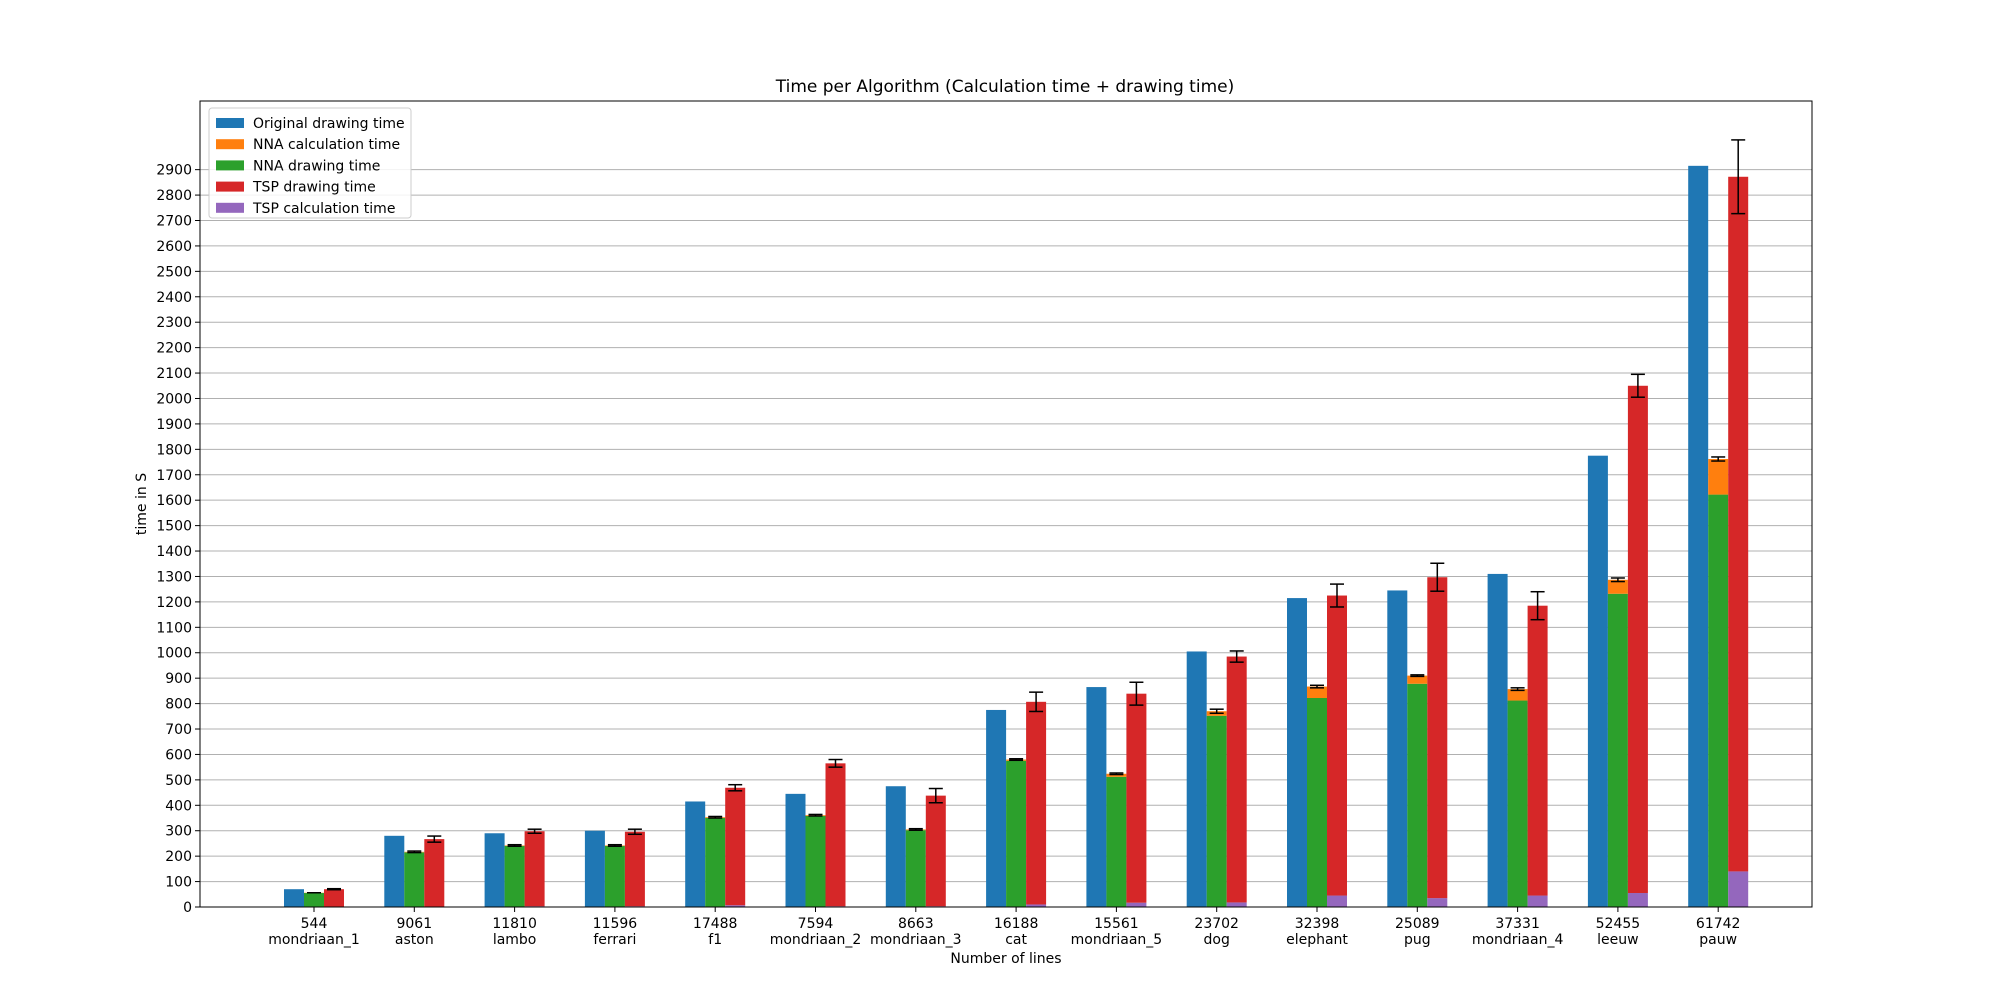 The width and height of the screenshot is (2000, 1000). Describe the element at coordinates (314, 940) in the screenshot. I see `x-tick-label-name: mondriaan_1` at that location.